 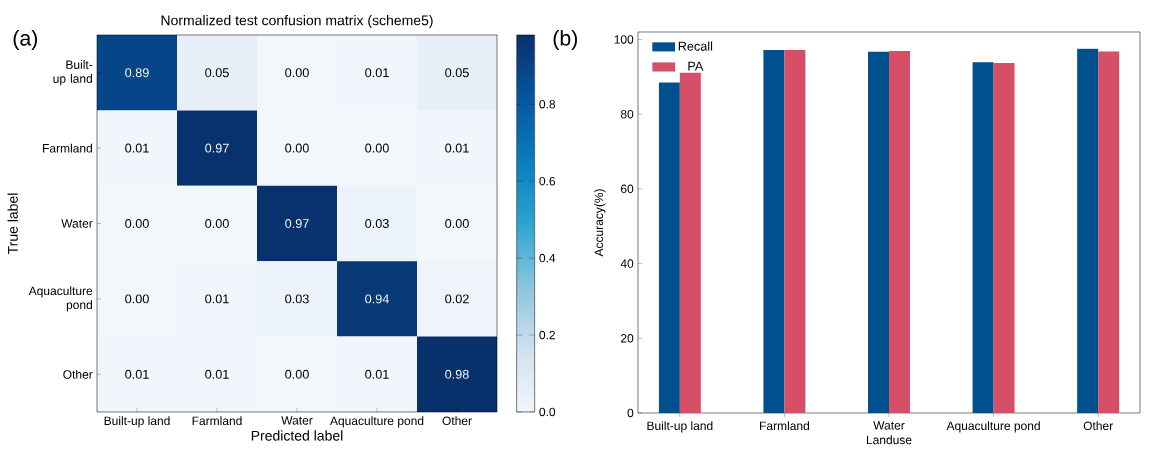 What do you see at coordinates (78, 374) in the screenshot?
I see `y-tick-label: Other` at bounding box center [78, 374].